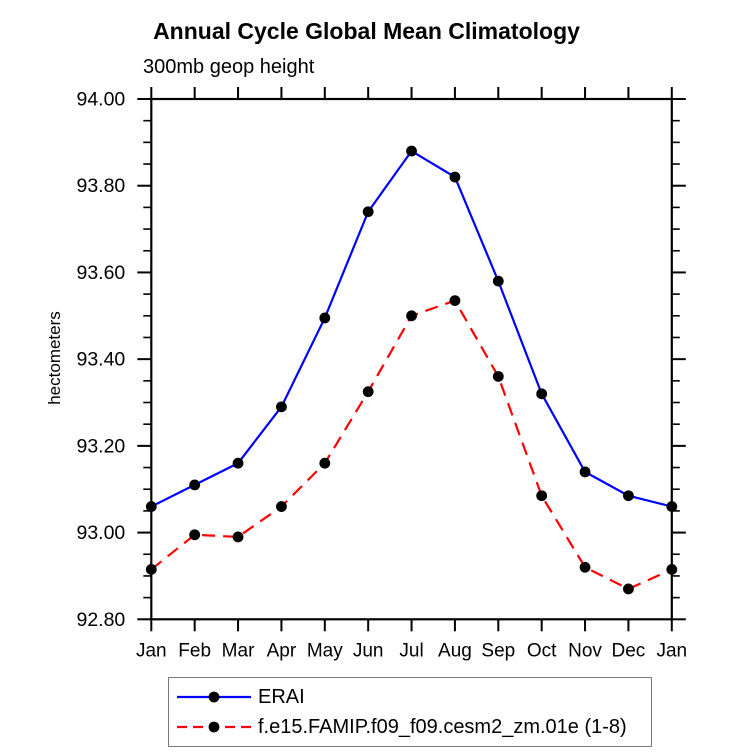  Describe the element at coordinates (325, 650) in the screenshot. I see `x-tick-label: May` at that location.